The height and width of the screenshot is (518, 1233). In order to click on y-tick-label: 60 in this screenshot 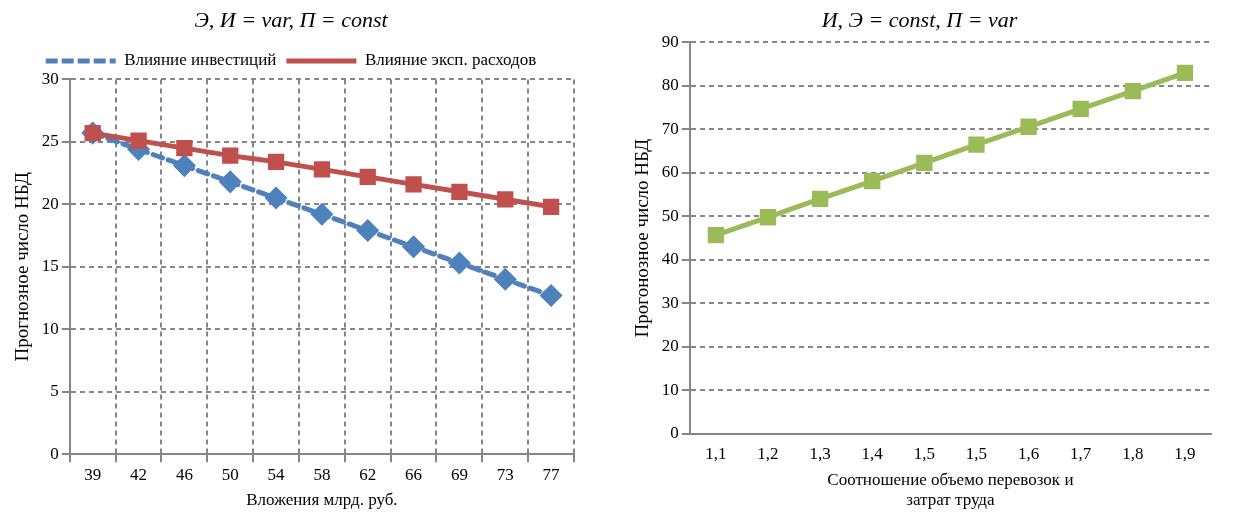, I will do `click(670, 172)`.